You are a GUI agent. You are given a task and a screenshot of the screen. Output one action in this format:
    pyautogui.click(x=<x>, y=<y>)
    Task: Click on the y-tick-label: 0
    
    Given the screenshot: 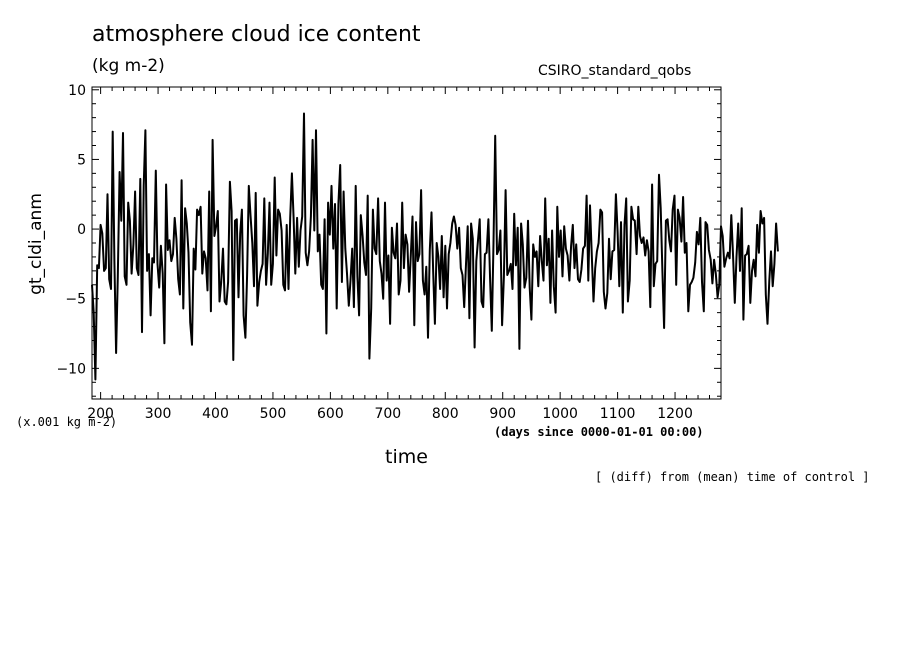 What is the action you would take?
    pyautogui.click(x=81, y=230)
    